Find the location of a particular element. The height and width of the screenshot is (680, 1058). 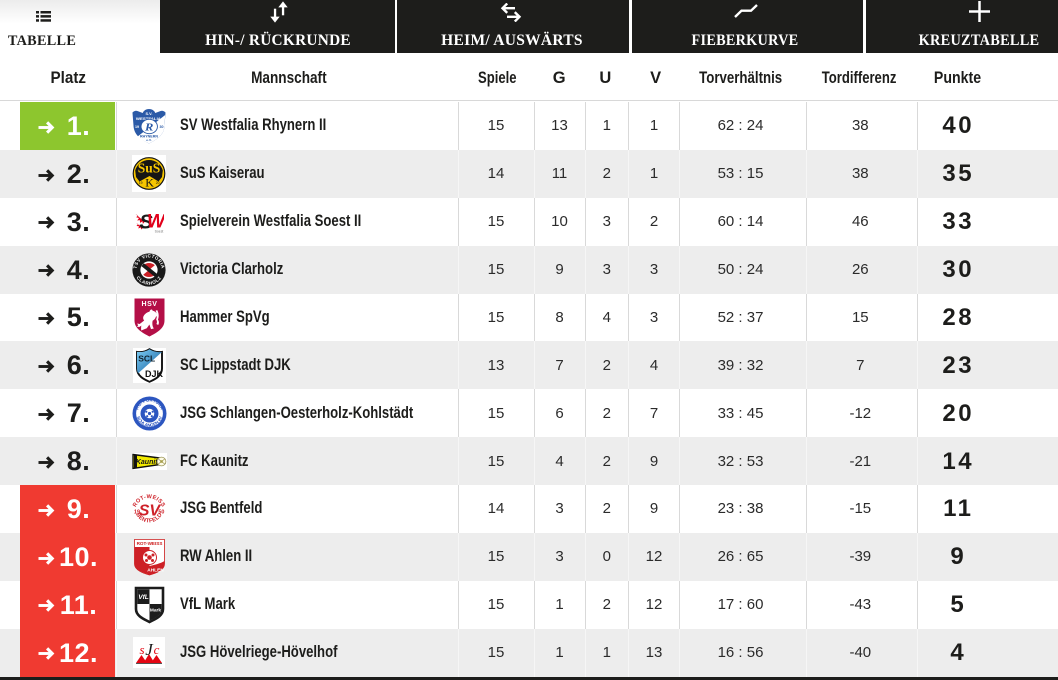

svg-text: S.V. is located at coordinates (149, 114).